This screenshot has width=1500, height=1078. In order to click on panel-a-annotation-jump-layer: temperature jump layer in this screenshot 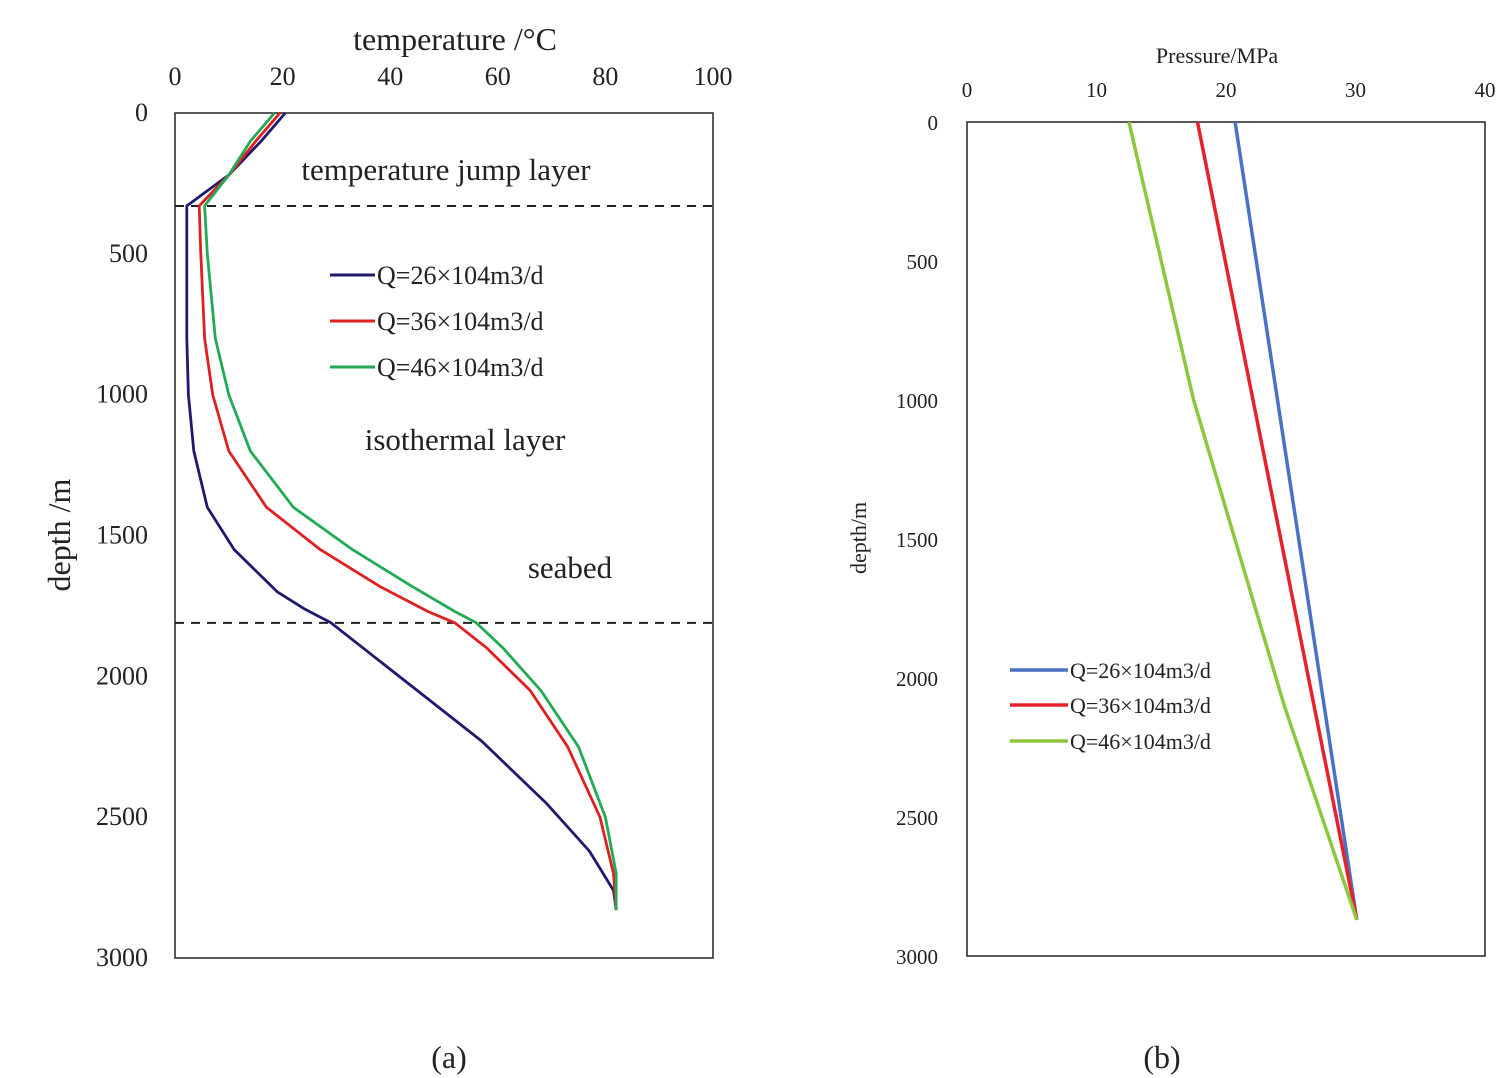, I will do `click(446, 169)`.